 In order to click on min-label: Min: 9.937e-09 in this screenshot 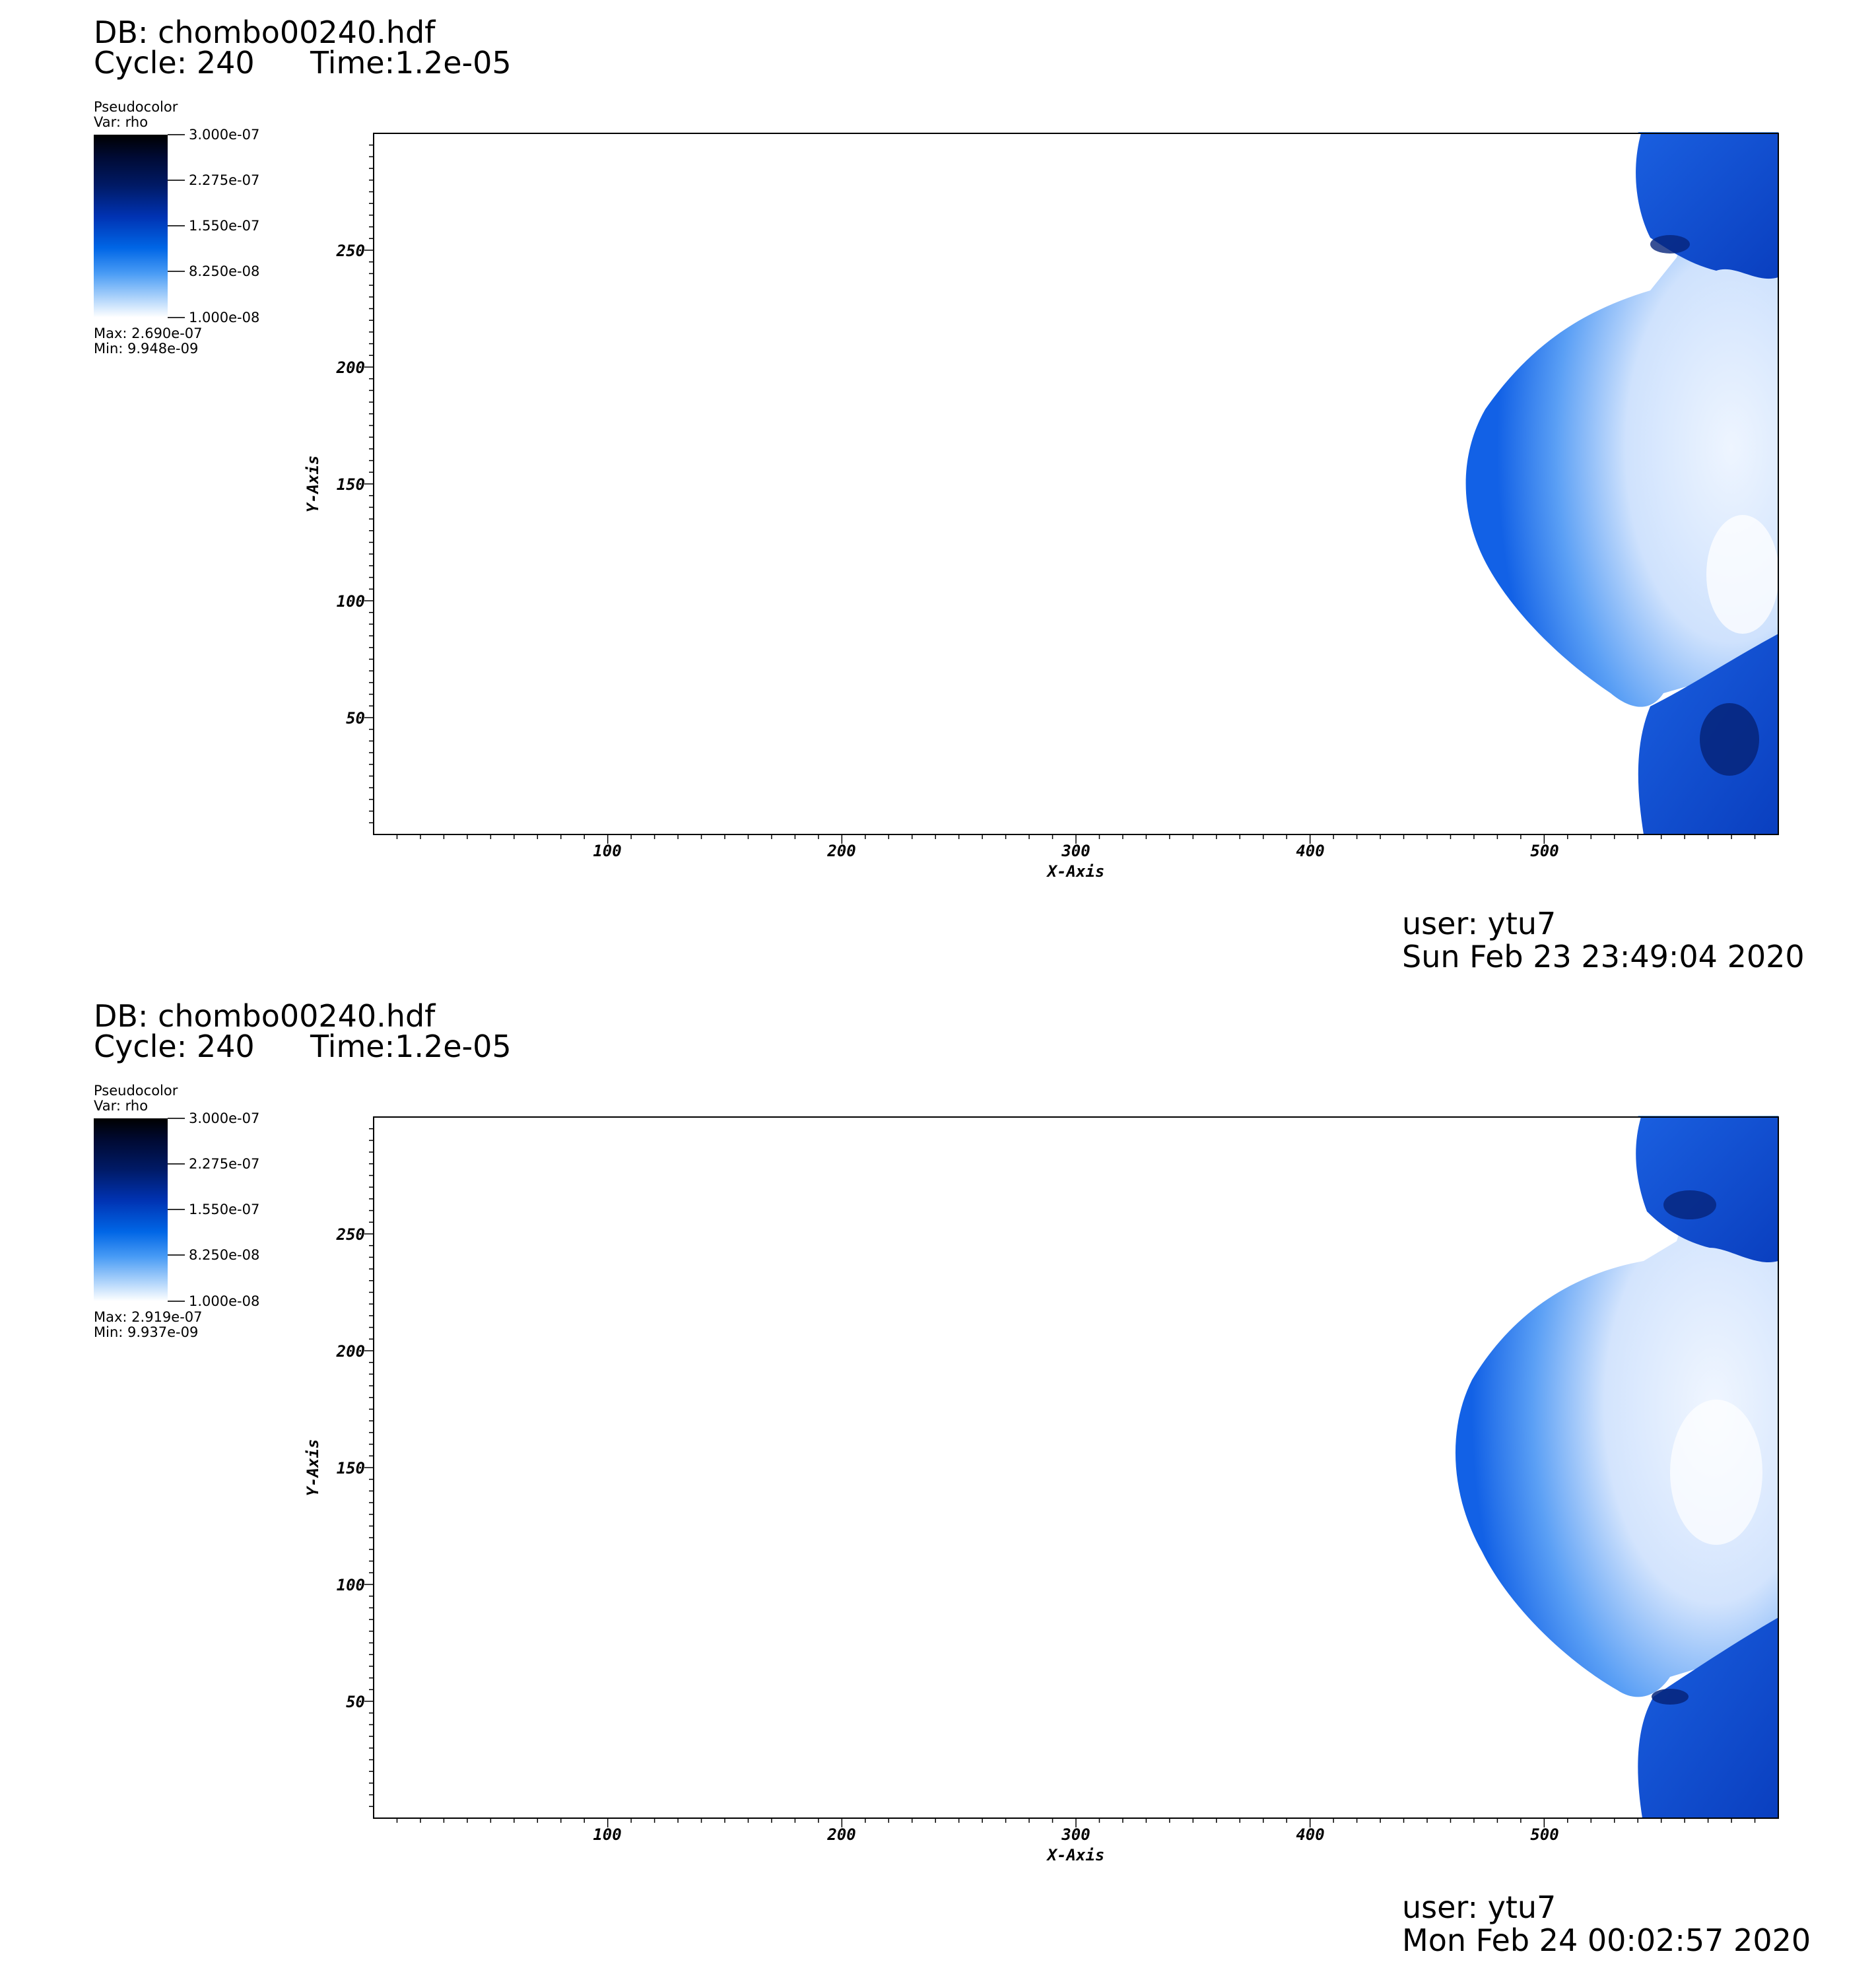, I will do `click(146, 1332)`.